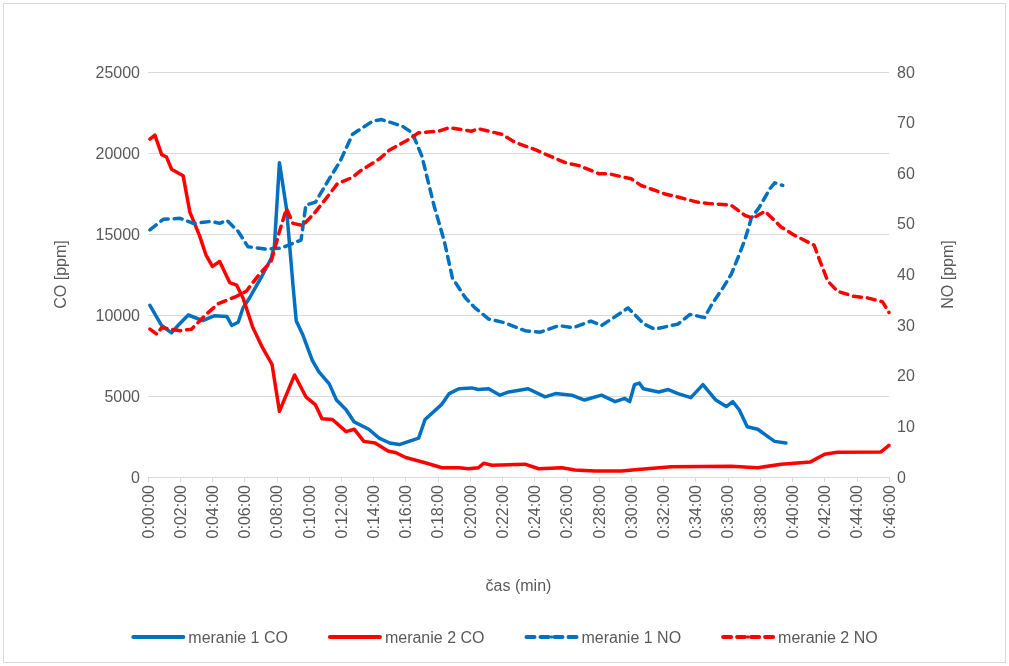 This screenshot has width=1009, height=666. What do you see at coordinates (906, 123) in the screenshot?
I see `y2-tick-label: 70` at bounding box center [906, 123].